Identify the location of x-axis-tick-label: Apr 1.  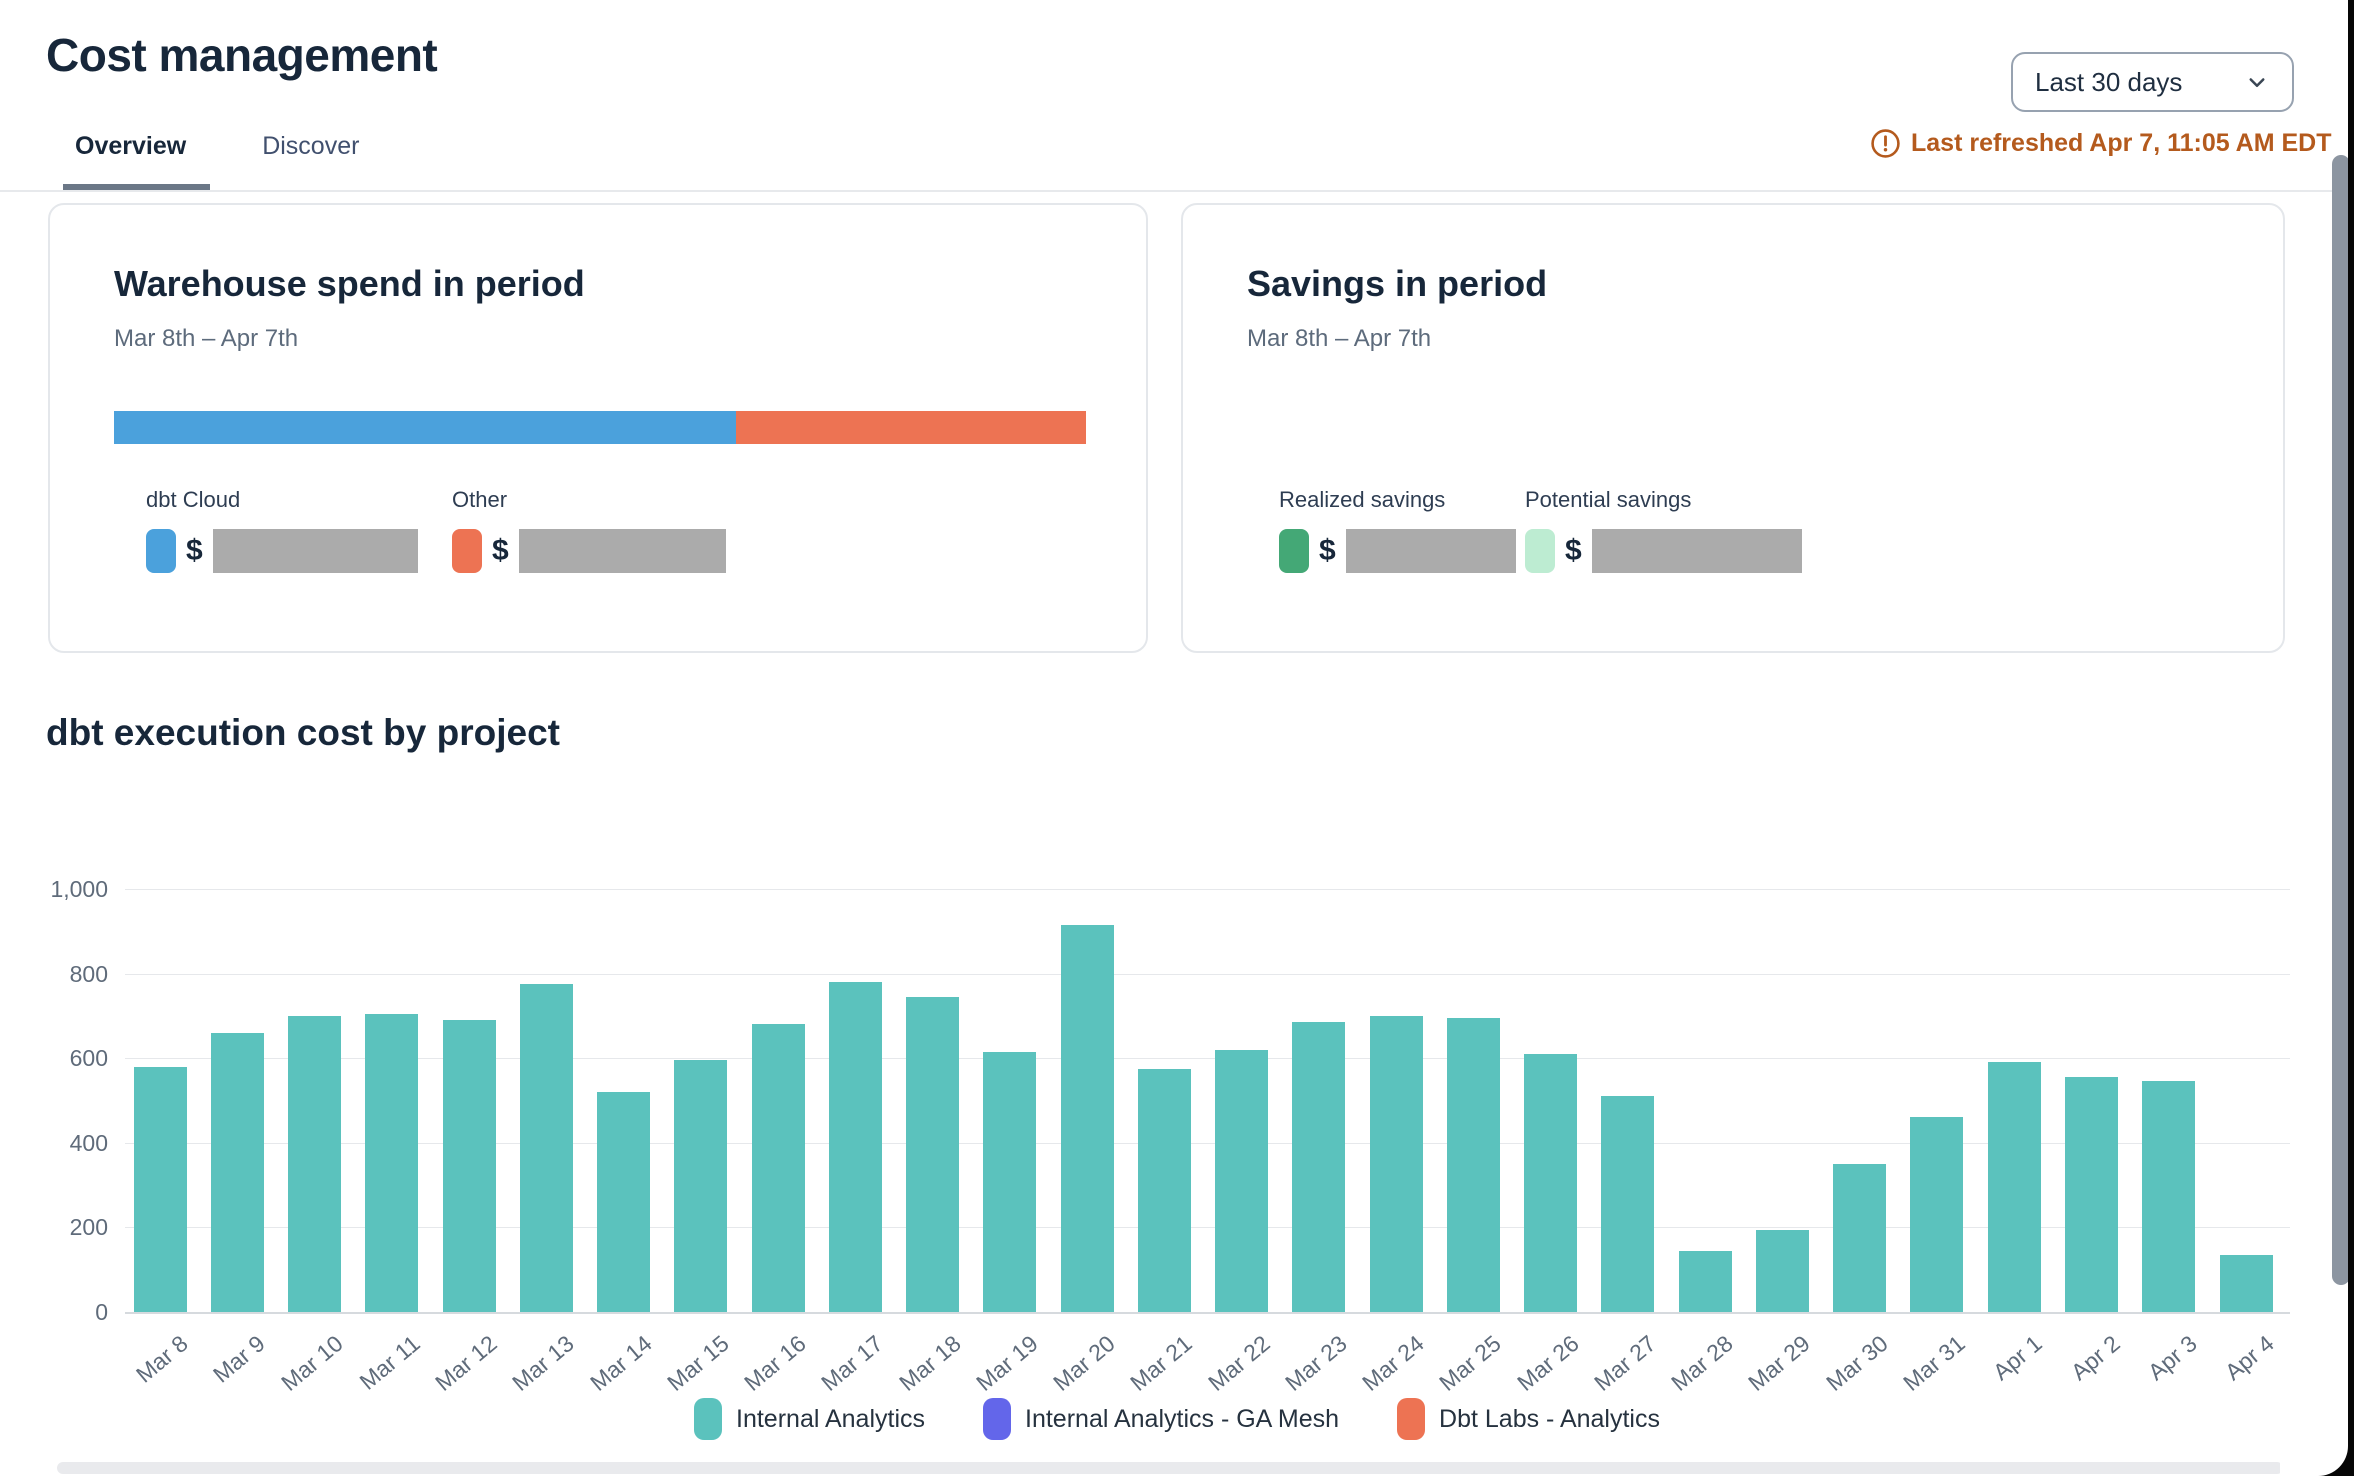
(2017, 1358).